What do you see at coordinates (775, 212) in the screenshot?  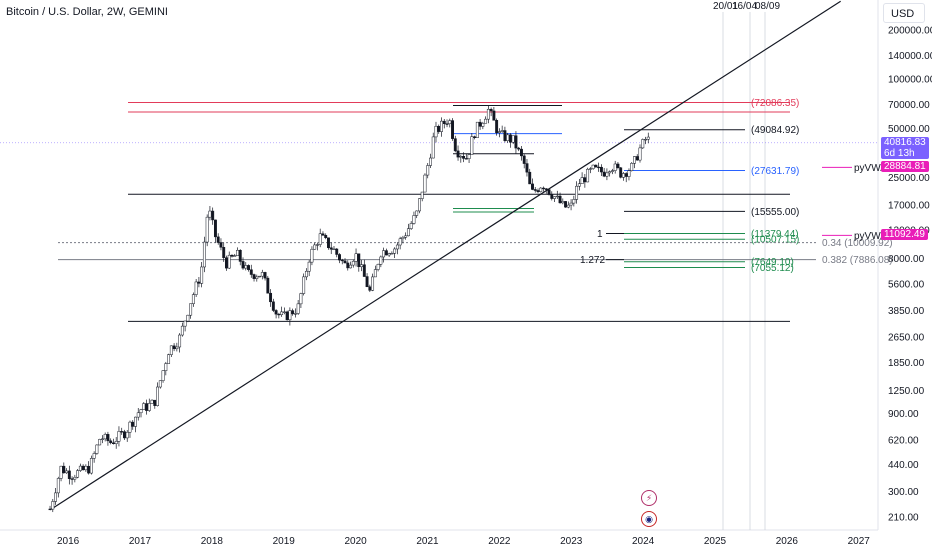 I see `level-label: (15555.00)` at bounding box center [775, 212].